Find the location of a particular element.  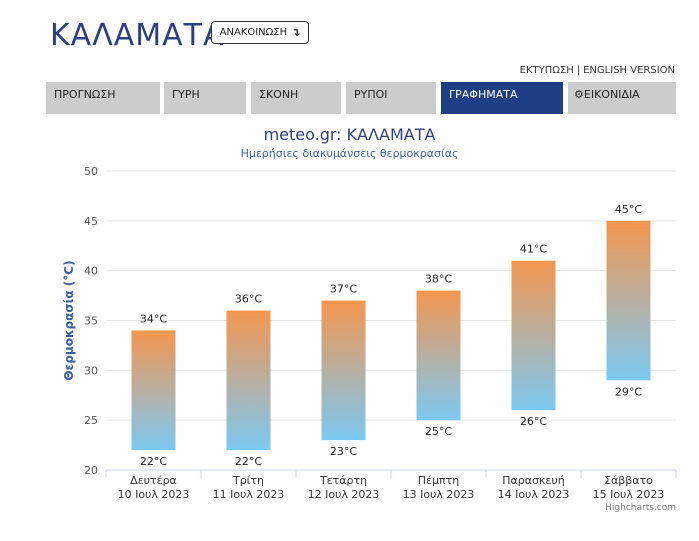

x-tick-day: Παρασκευή is located at coordinates (533, 480).